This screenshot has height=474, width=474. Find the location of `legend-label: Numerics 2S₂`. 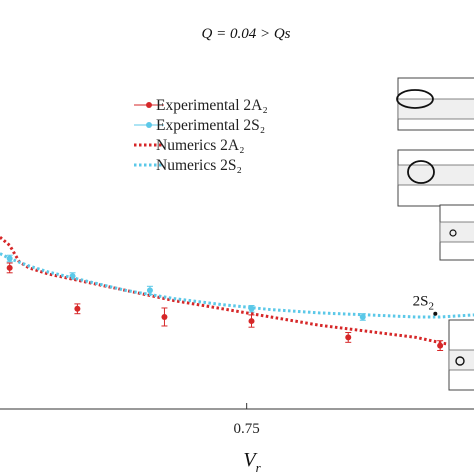

legend-label: Numerics 2S₂ is located at coordinates (199, 165).